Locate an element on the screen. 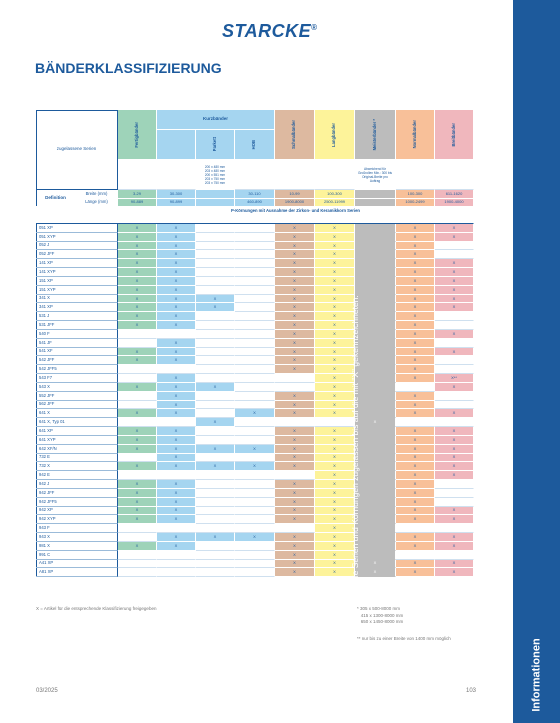 Image resolution: width=560 pixels, height=723 pixels. laenge-schmal: 1900-8000 is located at coordinates (295, 202).